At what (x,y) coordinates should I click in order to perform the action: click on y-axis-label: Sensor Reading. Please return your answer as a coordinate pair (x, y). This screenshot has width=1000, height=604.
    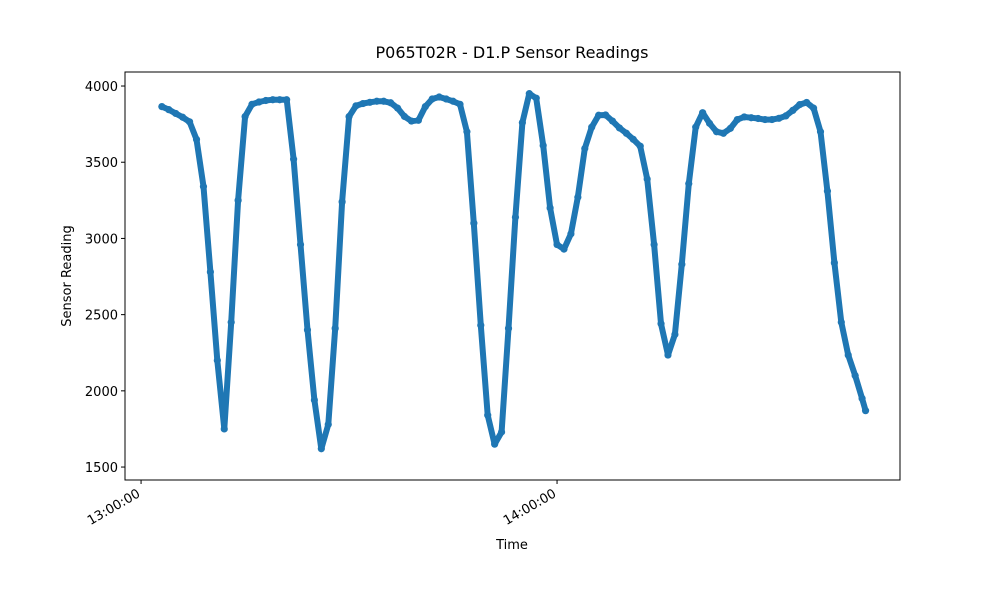
    Looking at the image, I should click on (67, 275).